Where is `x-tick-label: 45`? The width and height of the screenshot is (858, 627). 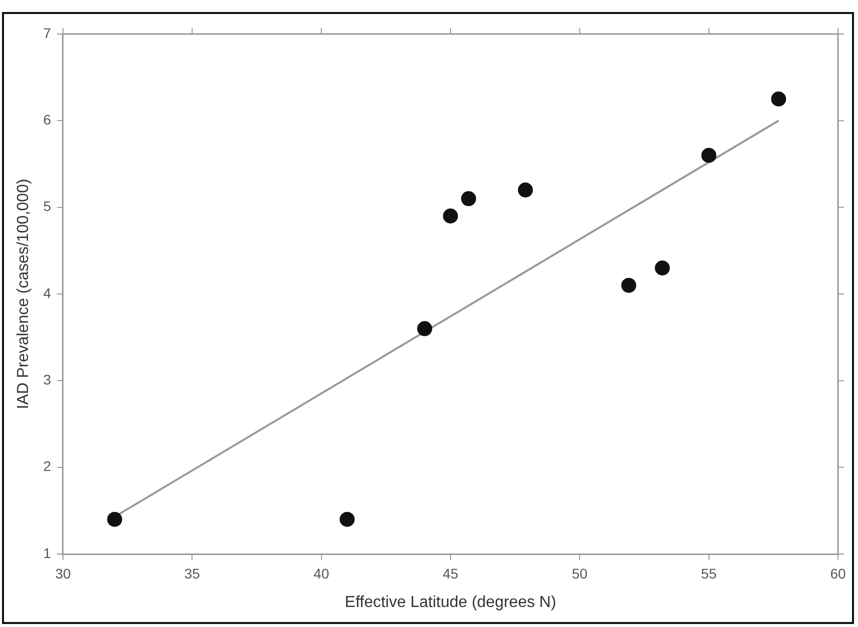
x-tick-label: 45 is located at coordinates (450, 573).